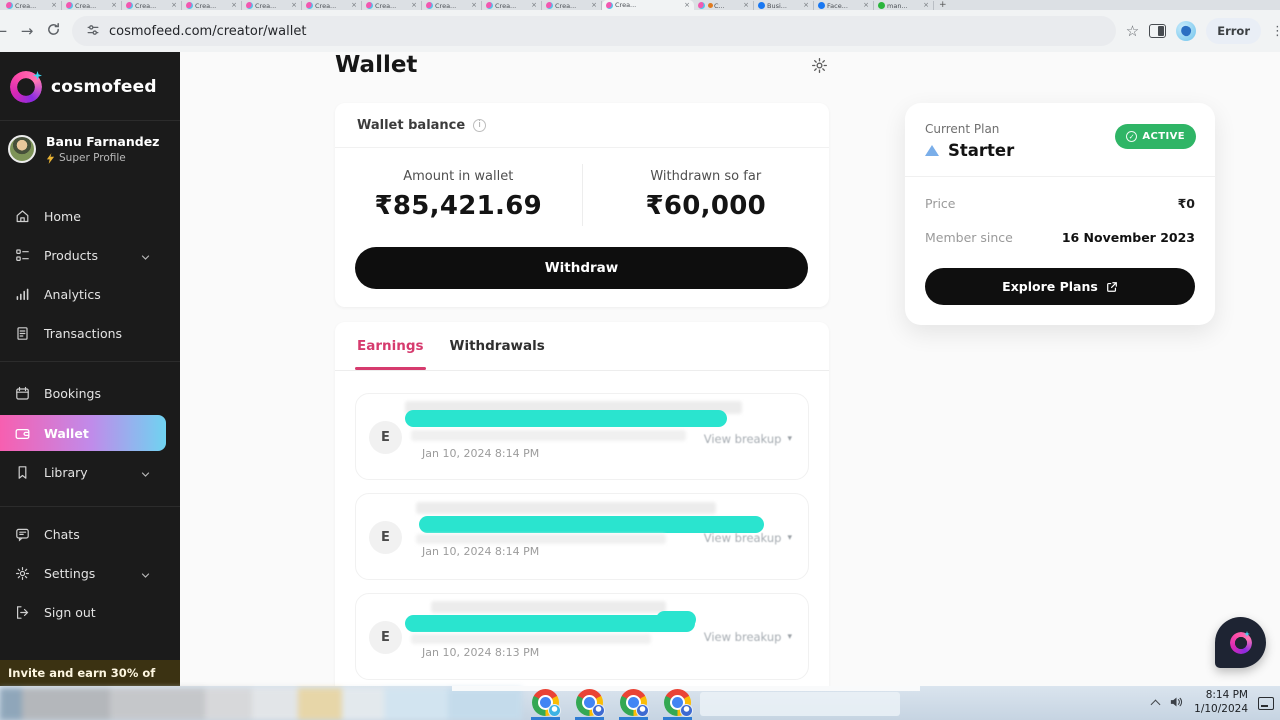  Describe the element at coordinates (581, 268) in the screenshot. I see `withdraw-button: Withdraw` at that location.